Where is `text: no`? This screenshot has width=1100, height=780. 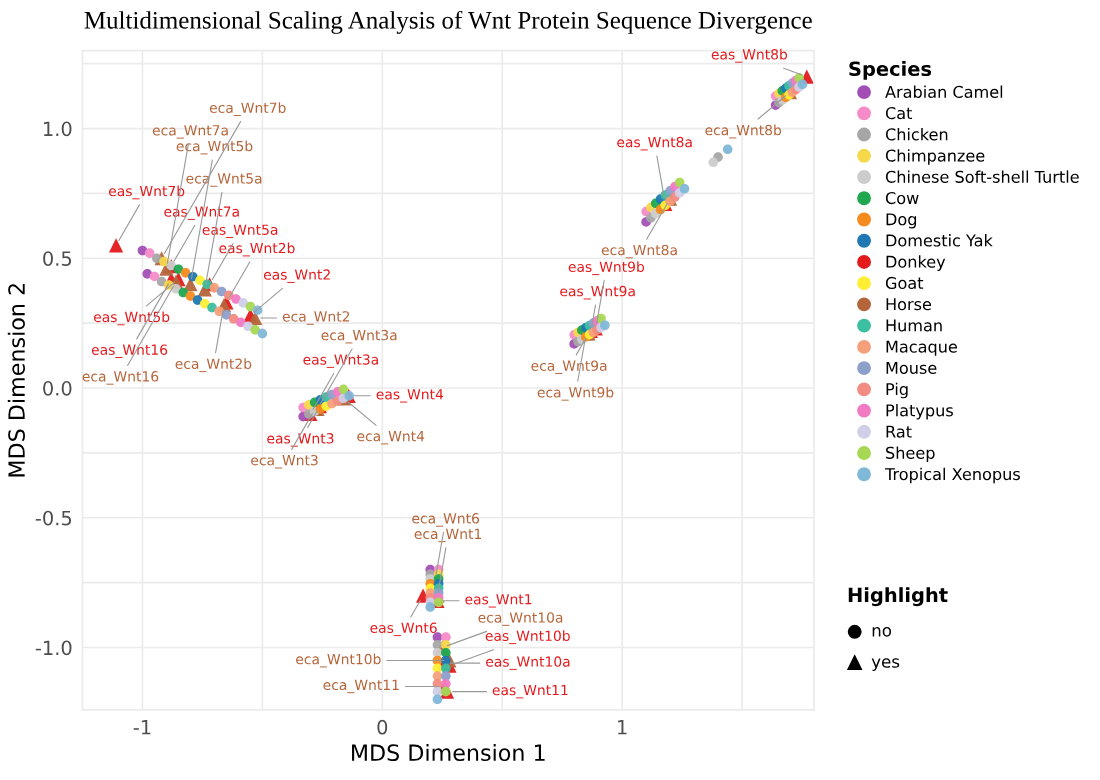 text: no is located at coordinates (882, 632).